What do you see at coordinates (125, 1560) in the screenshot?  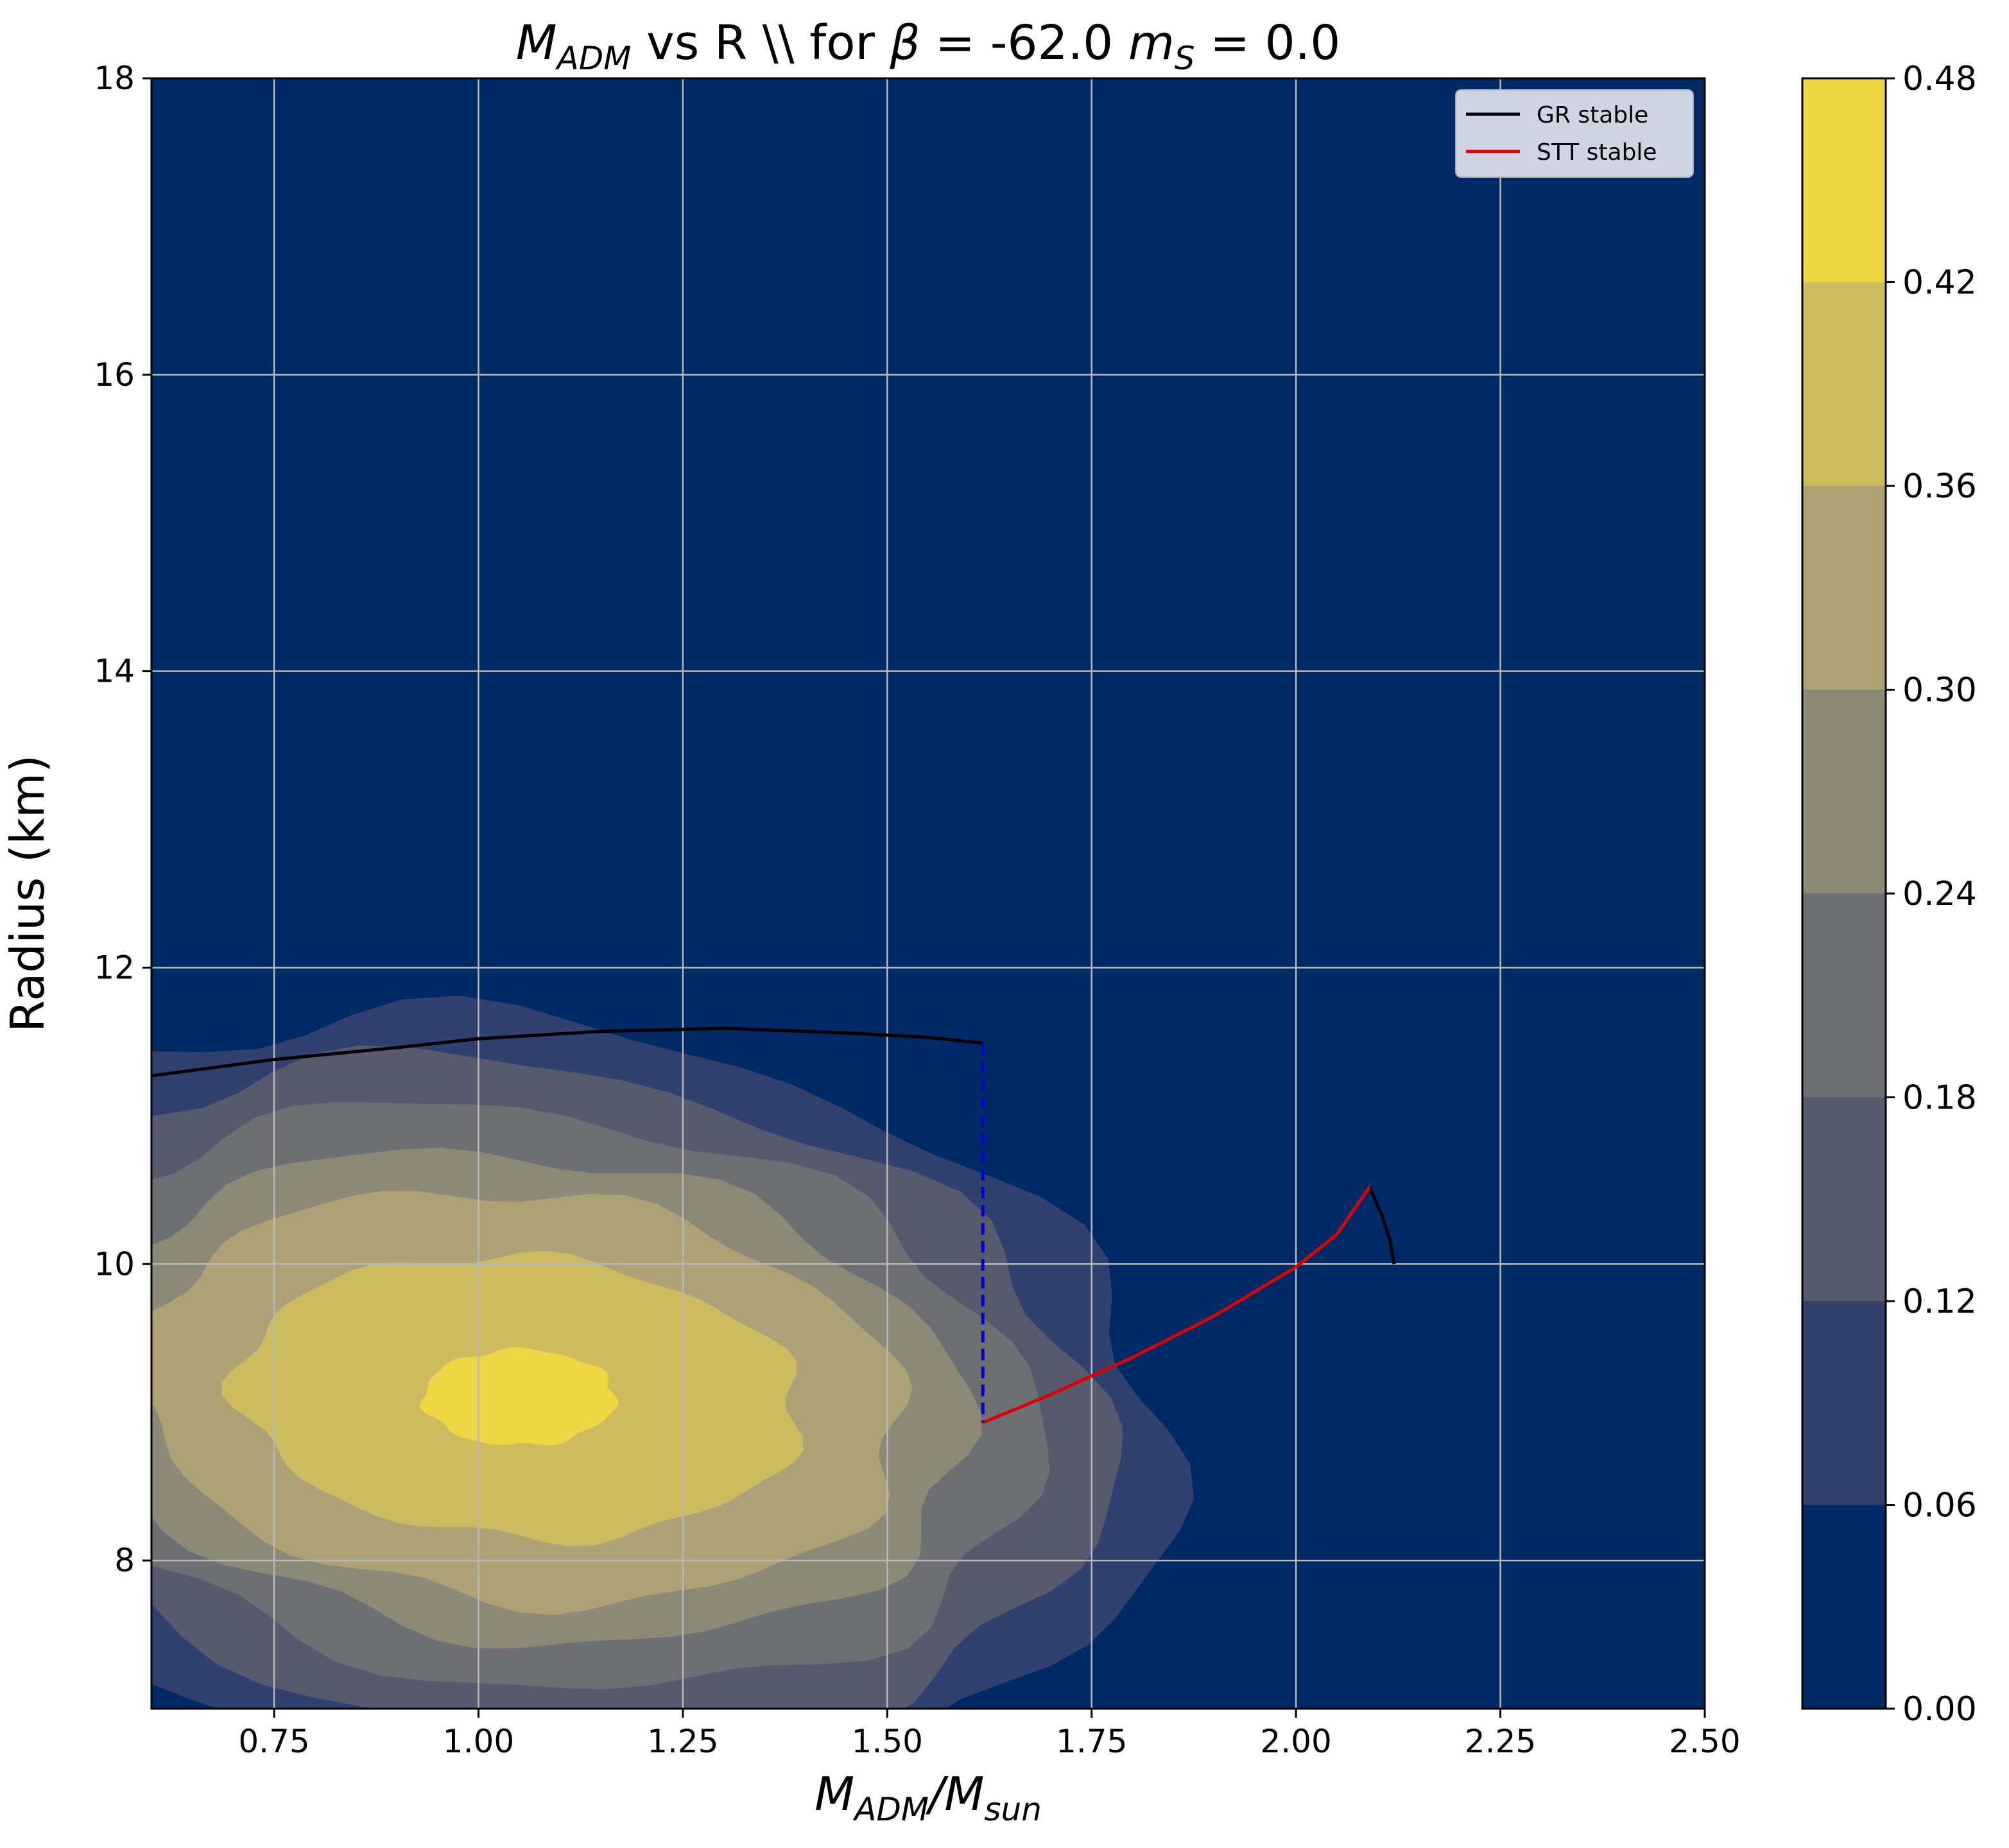 I see `y-tick-label-0: 8` at bounding box center [125, 1560].